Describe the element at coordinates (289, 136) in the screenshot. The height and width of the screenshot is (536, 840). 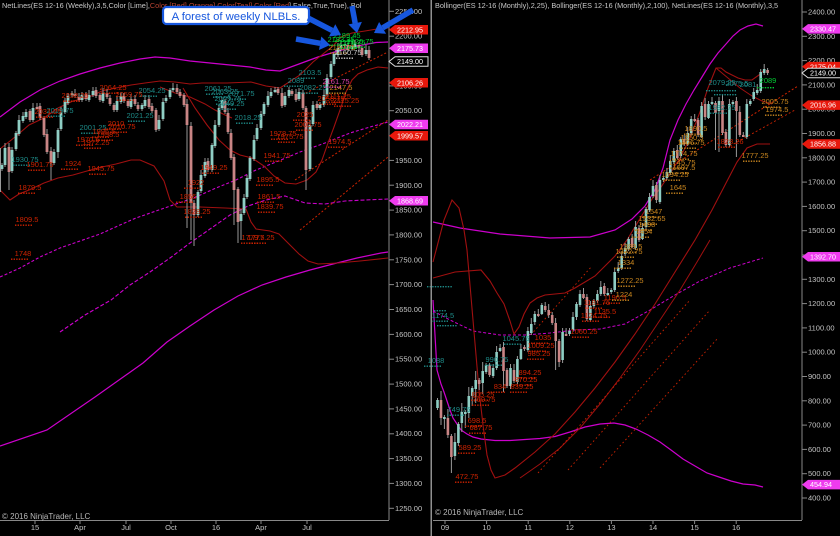
I see `svg-text: 1975.75` at that location.